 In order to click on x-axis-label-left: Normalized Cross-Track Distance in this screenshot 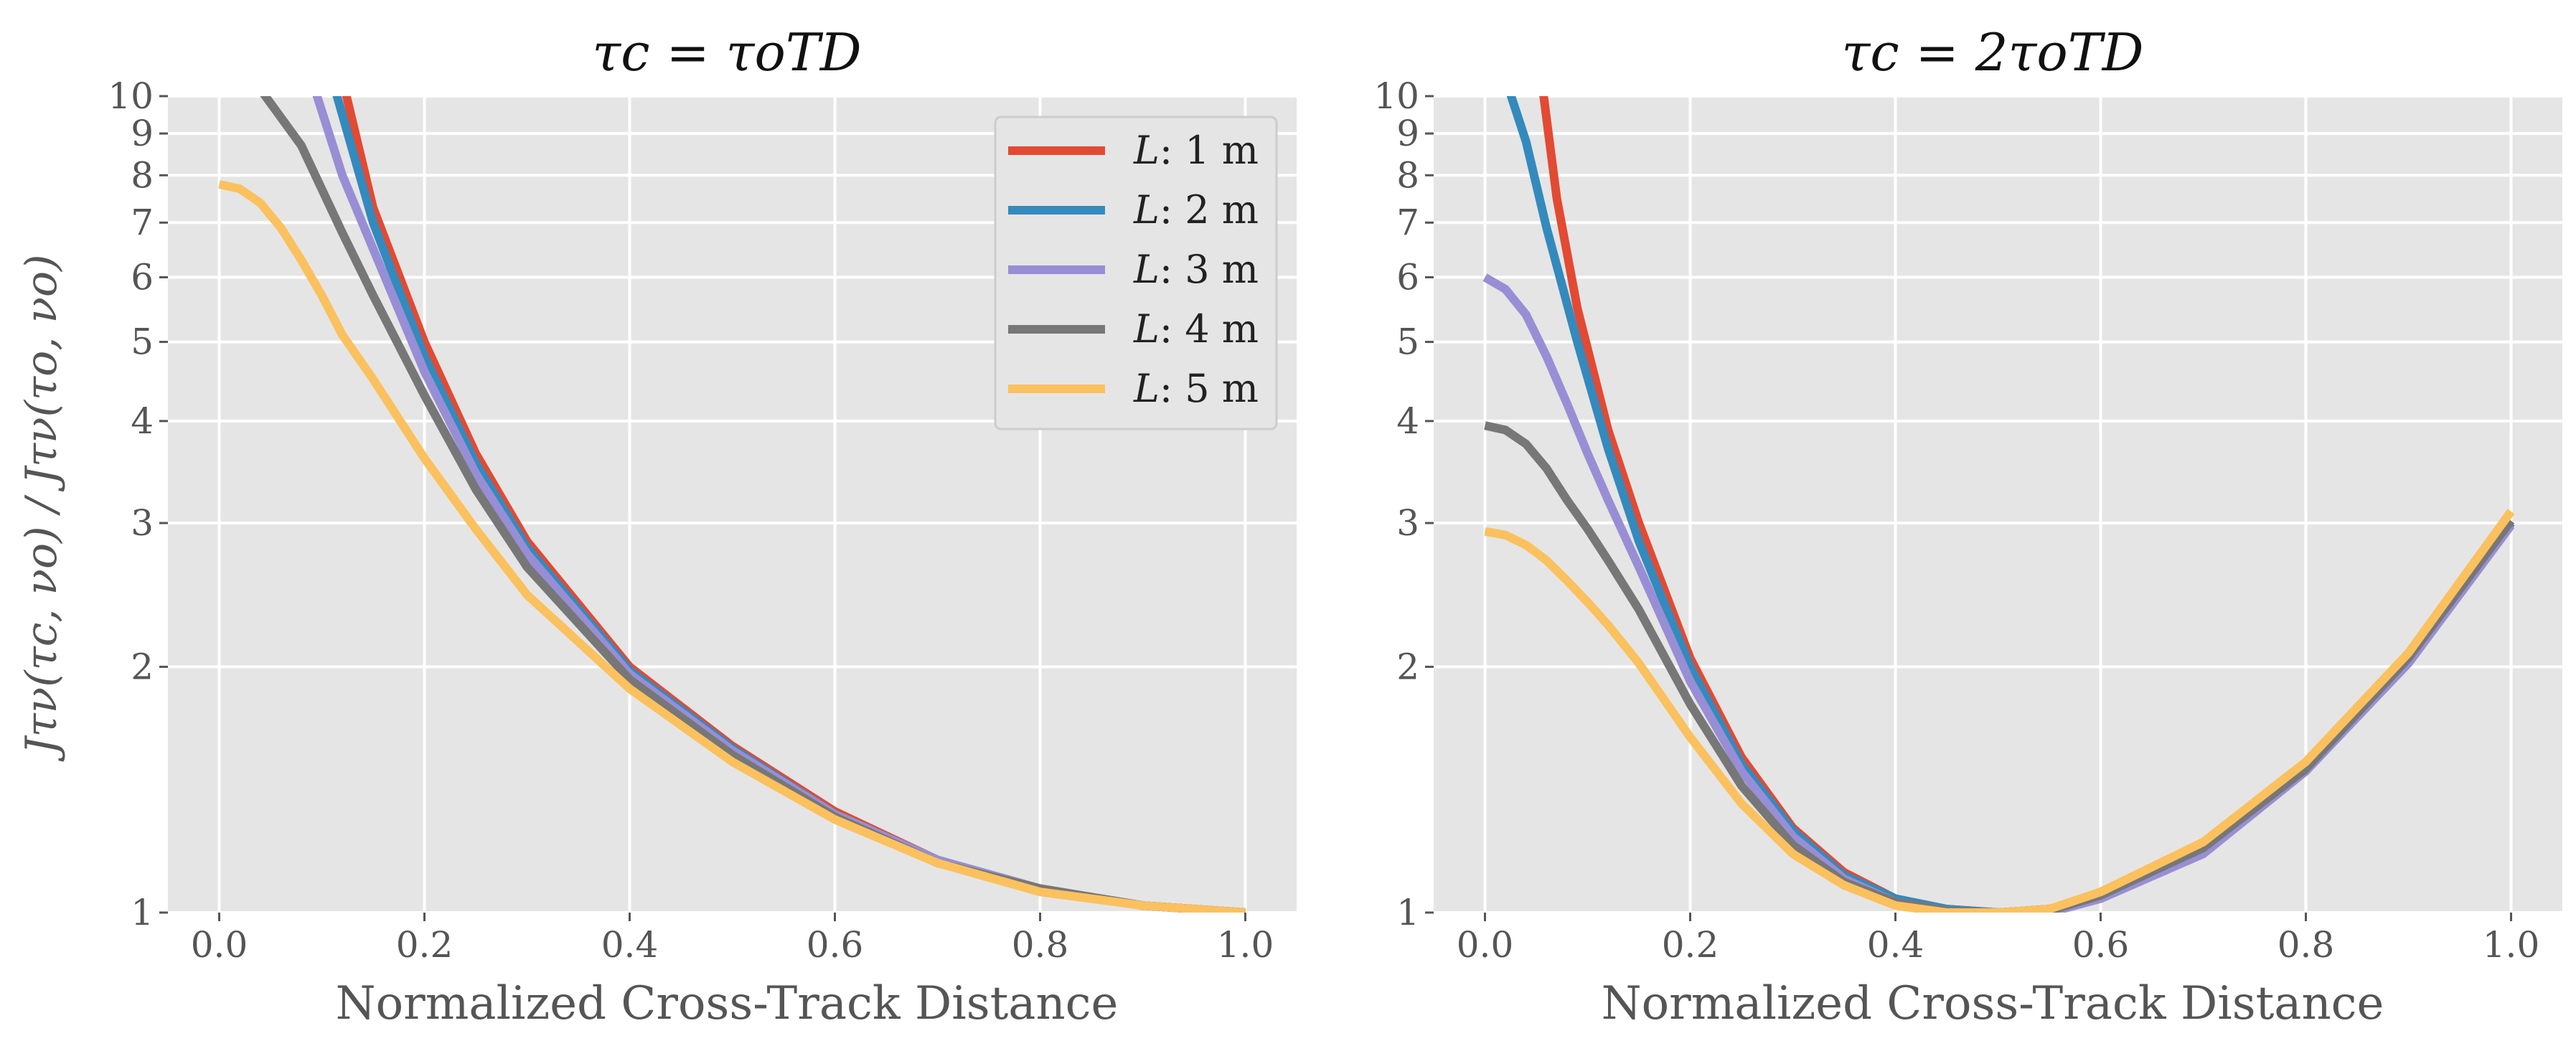, I will do `click(727, 1004)`.